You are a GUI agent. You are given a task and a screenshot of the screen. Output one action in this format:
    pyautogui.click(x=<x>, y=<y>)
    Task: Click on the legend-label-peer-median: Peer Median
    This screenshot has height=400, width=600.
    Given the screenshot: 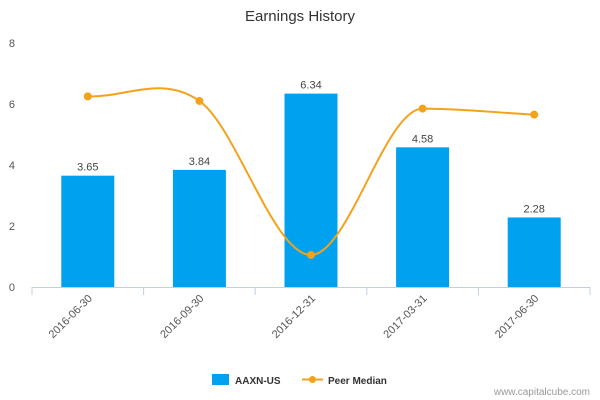 What is the action you would take?
    pyautogui.click(x=357, y=381)
    